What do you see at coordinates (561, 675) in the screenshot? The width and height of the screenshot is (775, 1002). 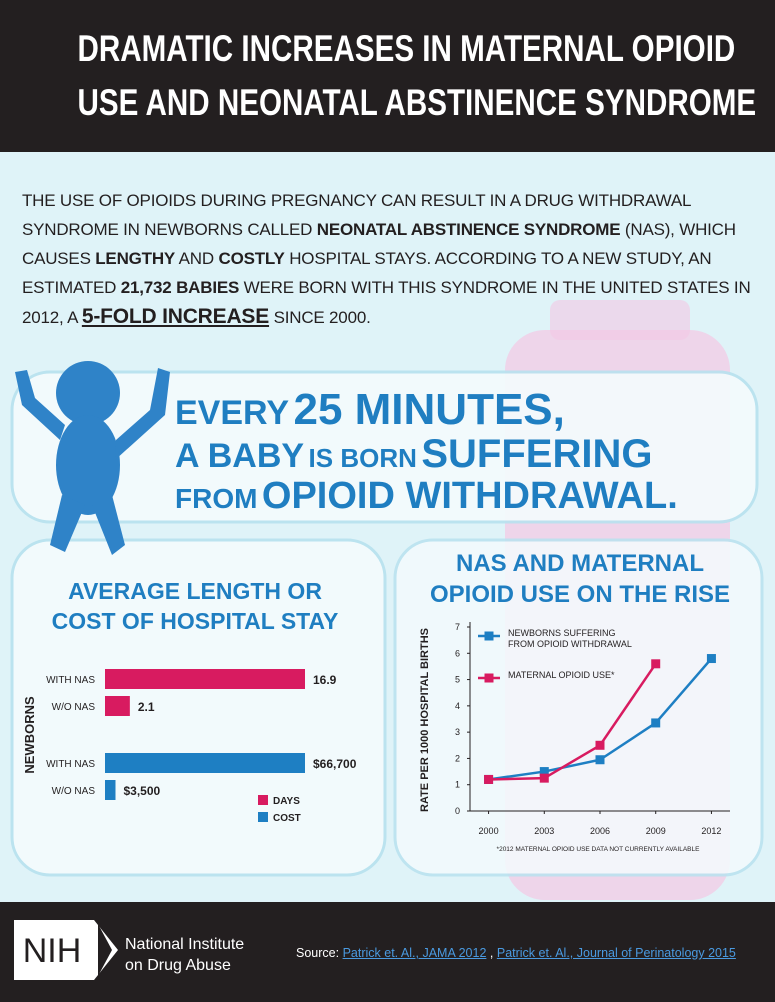 I see `legend-label: MATERNAL OPIOID USE*` at bounding box center [561, 675].